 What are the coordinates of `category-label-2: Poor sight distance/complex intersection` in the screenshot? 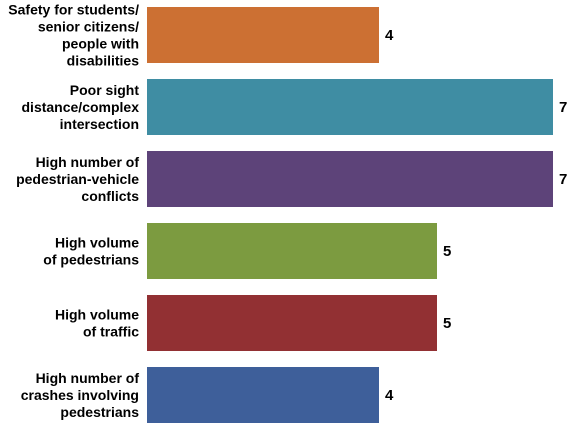 It's located at (81, 107).